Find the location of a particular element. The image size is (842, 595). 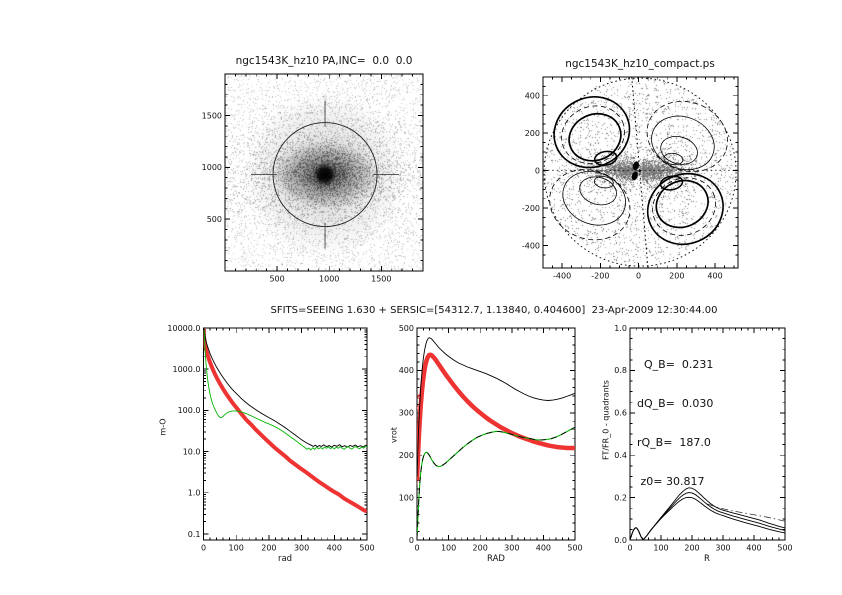

contour-panel-title: ngc1543K_hz10_compact.ps is located at coordinates (640, 64).